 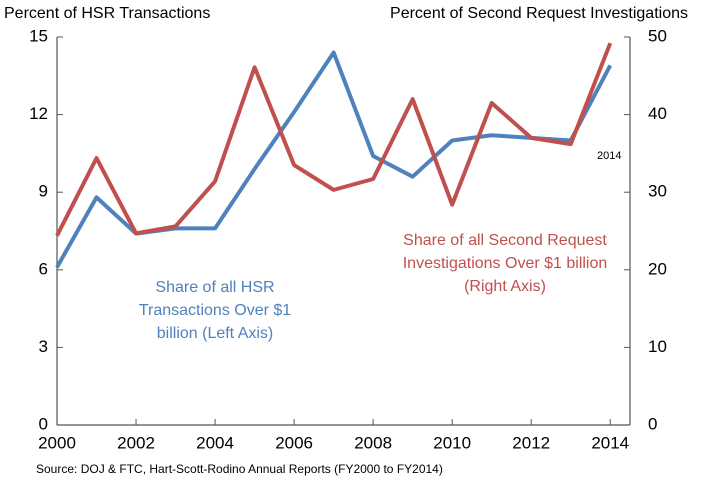 What do you see at coordinates (38, 113) in the screenshot?
I see `y-tick-label: 12` at bounding box center [38, 113].